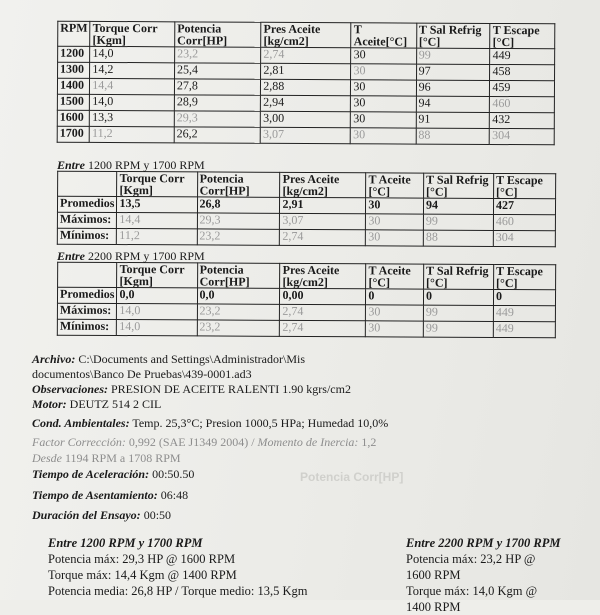 The height and width of the screenshot is (615, 600). Describe the element at coordinates (305, 103) in the screenshot. I see `table-cell: 2,94` at that location.